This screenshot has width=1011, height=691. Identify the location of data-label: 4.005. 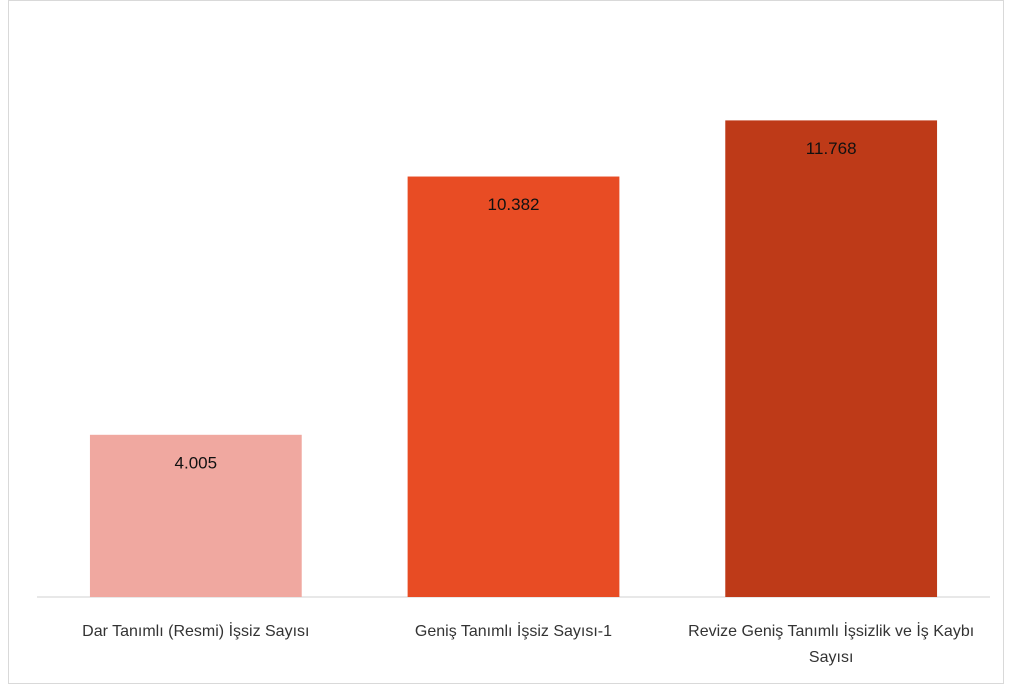
(196, 462).